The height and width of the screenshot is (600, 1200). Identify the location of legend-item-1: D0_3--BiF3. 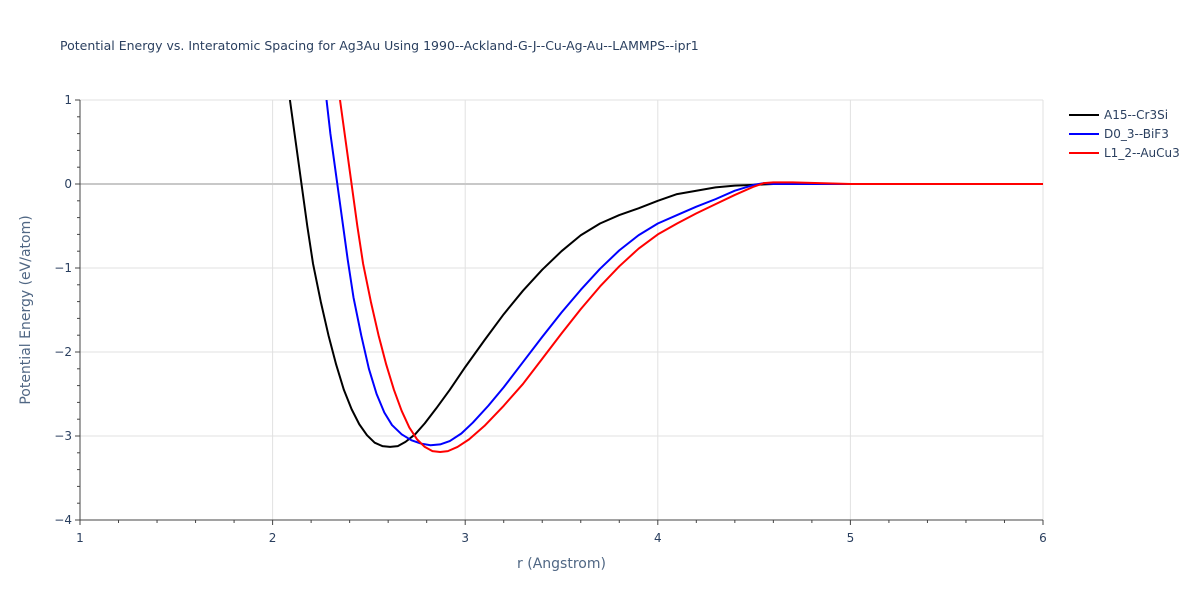
(1119, 134).